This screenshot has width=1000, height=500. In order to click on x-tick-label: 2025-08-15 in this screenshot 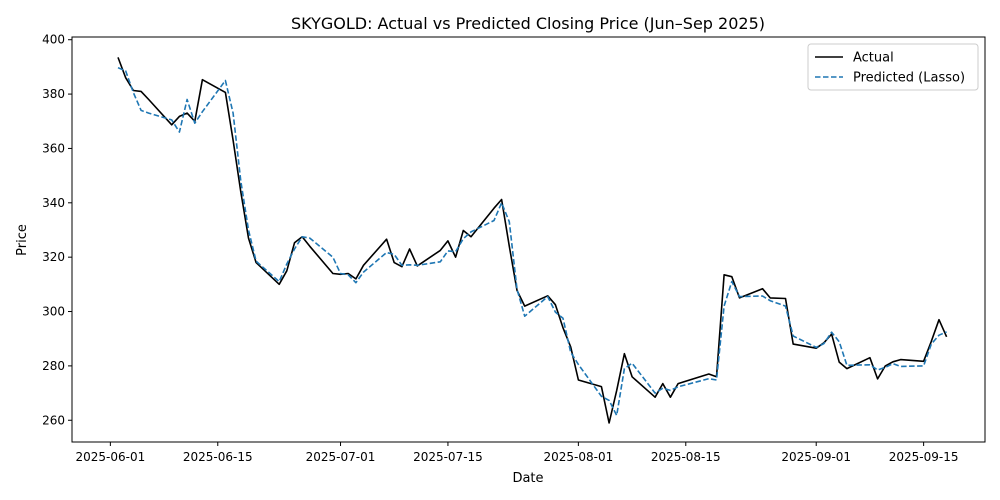, I will do `click(686, 457)`.